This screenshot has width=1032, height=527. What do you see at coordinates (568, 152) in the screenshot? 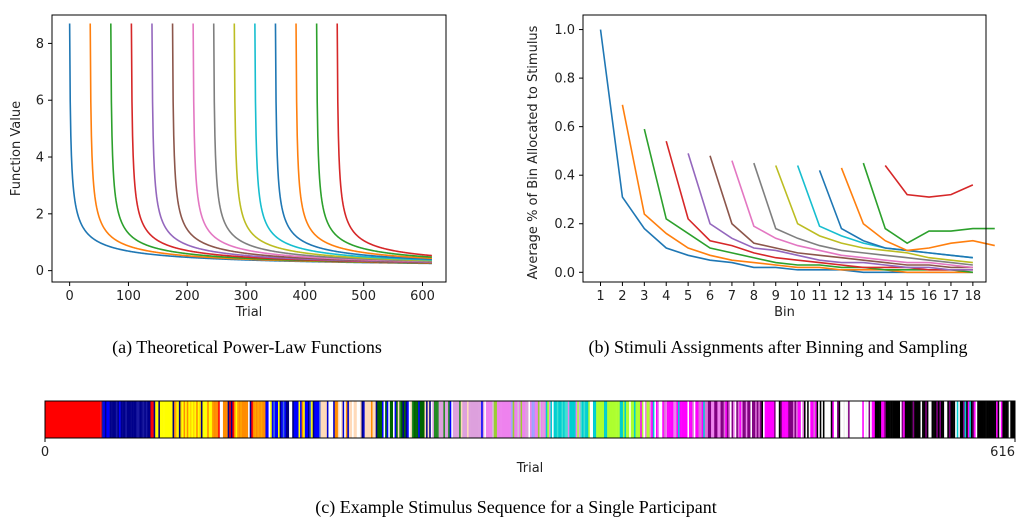
I see `panel-b-y-ticks: 0.0 0.2 0.4 0.6 0.8 1.0` at bounding box center [568, 152].